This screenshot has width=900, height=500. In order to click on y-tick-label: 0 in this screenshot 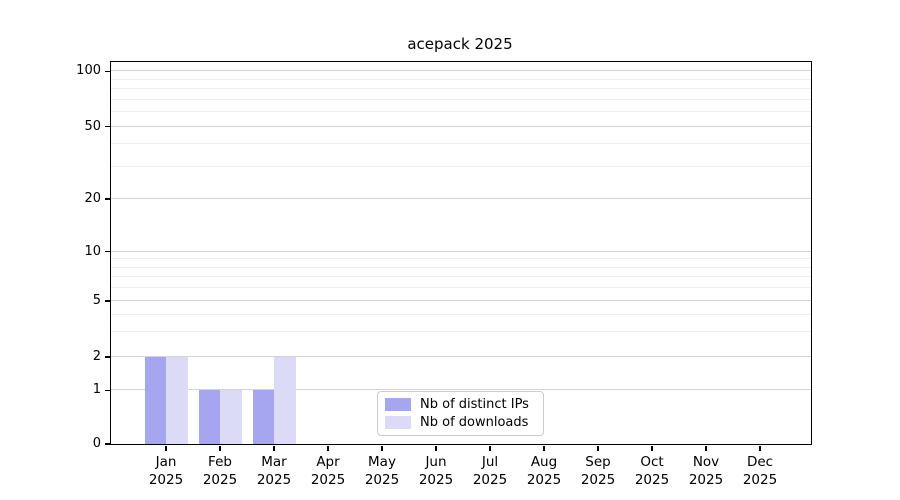, I will do `click(96, 443)`.